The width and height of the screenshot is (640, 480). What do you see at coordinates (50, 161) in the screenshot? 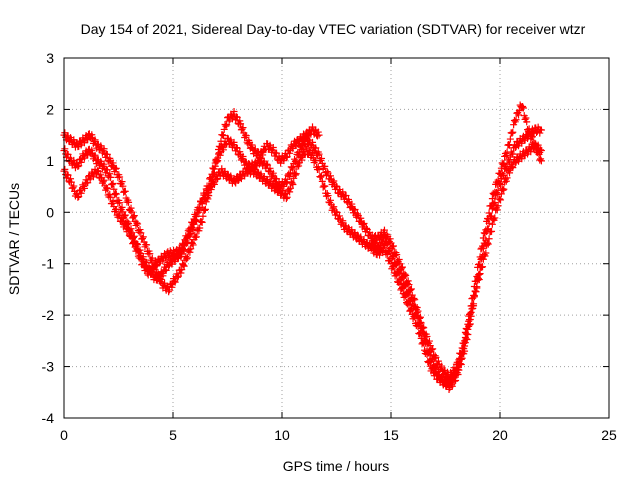
I see `y-tick-label: 1` at bounding box center [50, 161].